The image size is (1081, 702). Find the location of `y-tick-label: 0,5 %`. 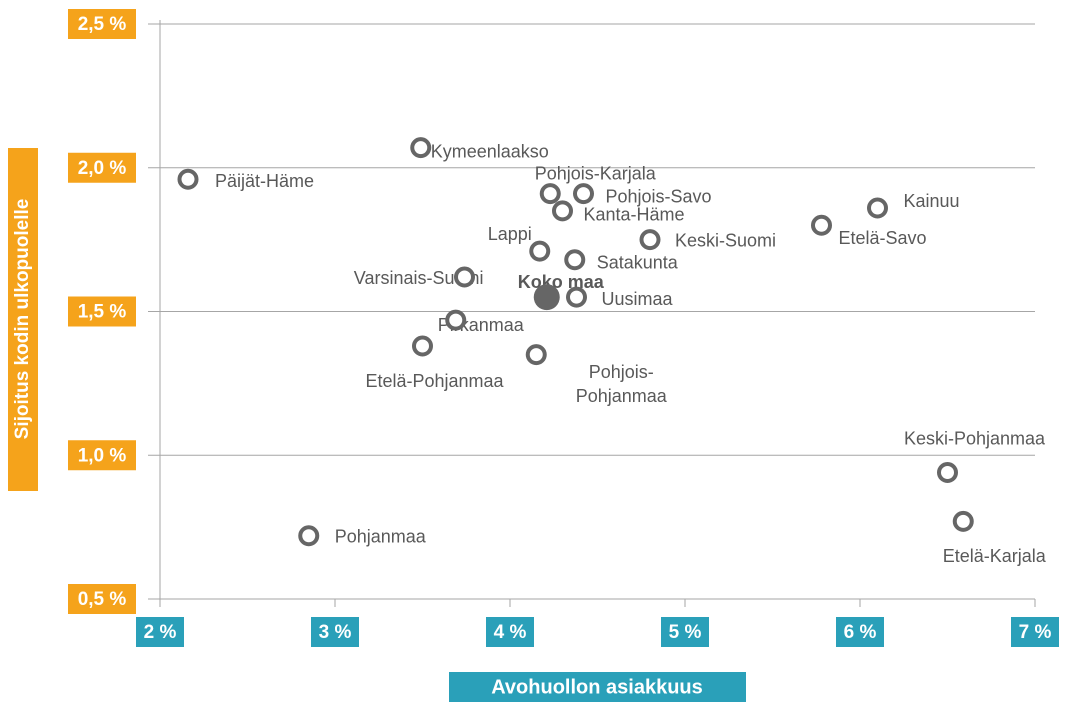

y-tick-label: 0,5 % is located at coordinates (102, 599).